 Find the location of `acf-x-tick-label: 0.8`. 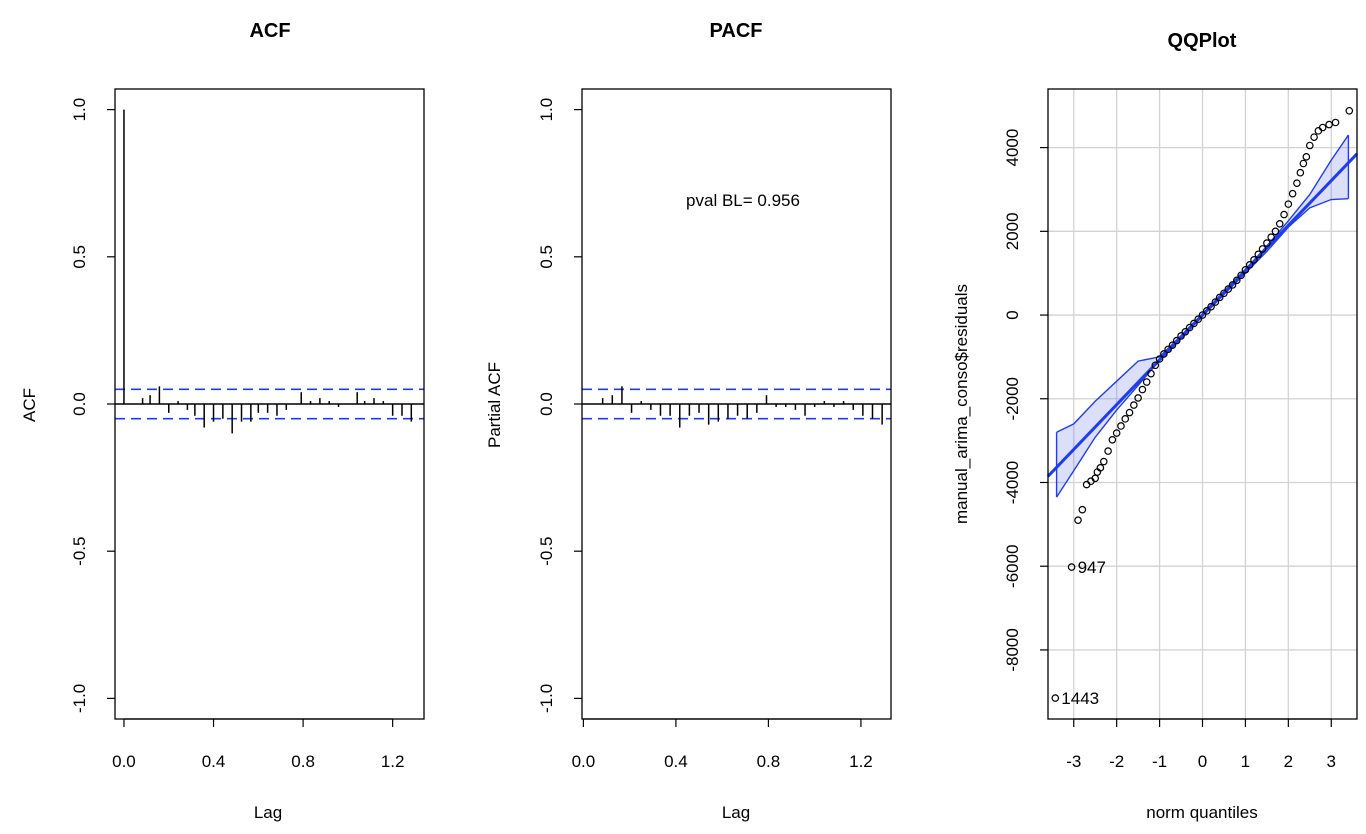

acf-x-tick-label: 0.8 is located at coordinates (303, 761).